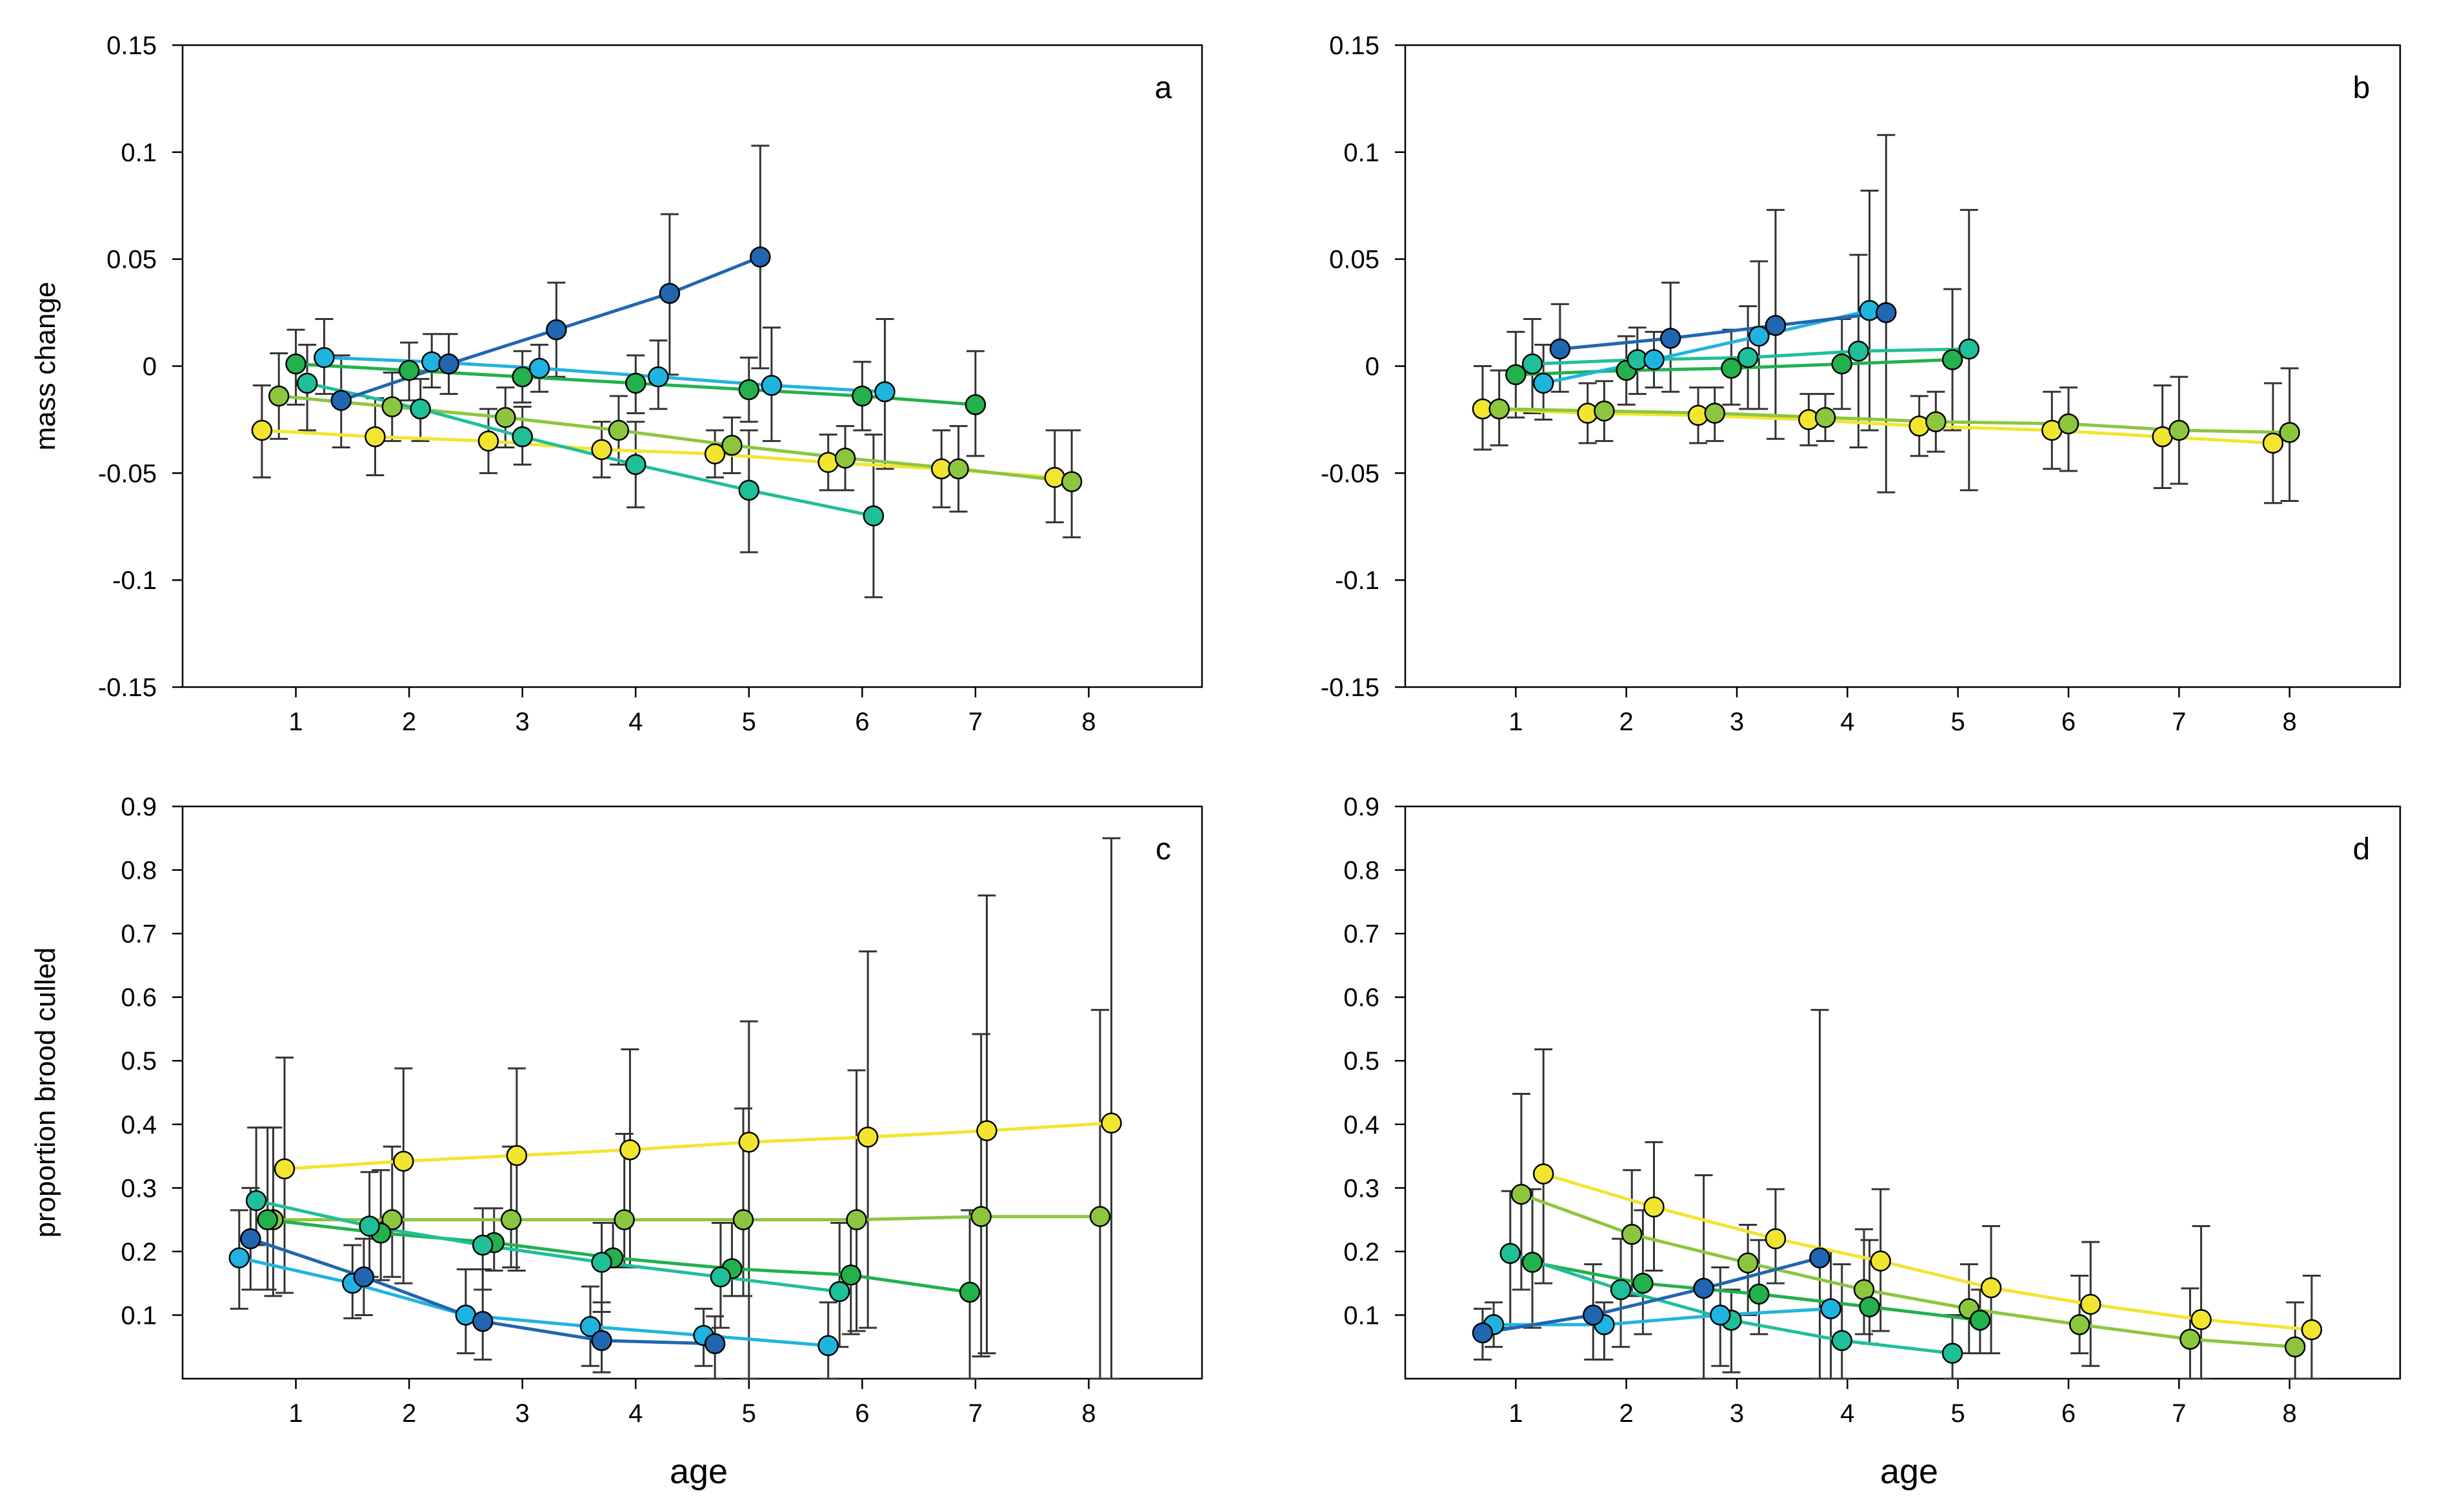 Image resolution: width=2464 pixels, height=1509 pixels. What do you see at coordinates (1163, 849) in the screenshot?
I see `panel-label: c` at bounding box center [1163, 849].